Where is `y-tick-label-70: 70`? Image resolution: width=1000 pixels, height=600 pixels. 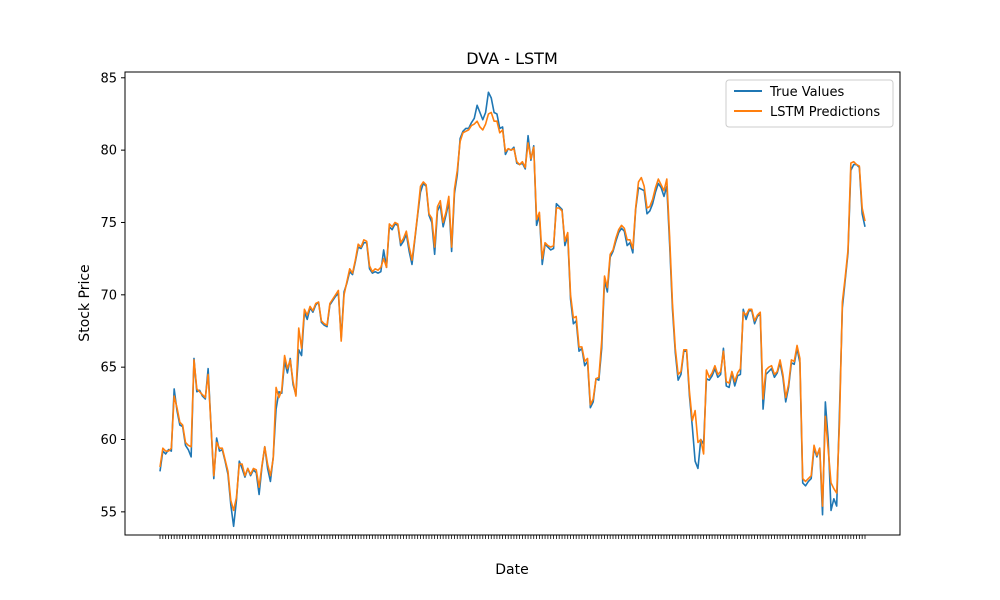
y-tick-label-70: 70 is located at coordinates (108, 295).